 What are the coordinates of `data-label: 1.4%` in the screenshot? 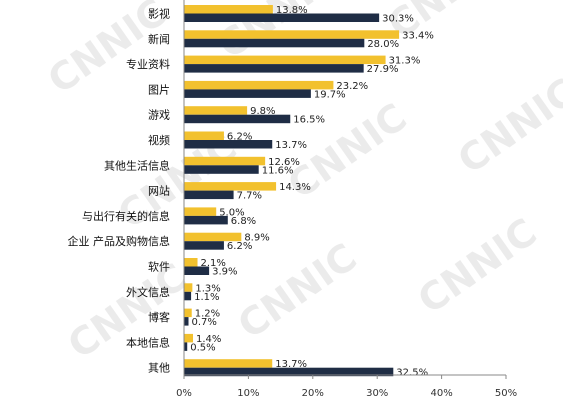 It's located at (208, 339).